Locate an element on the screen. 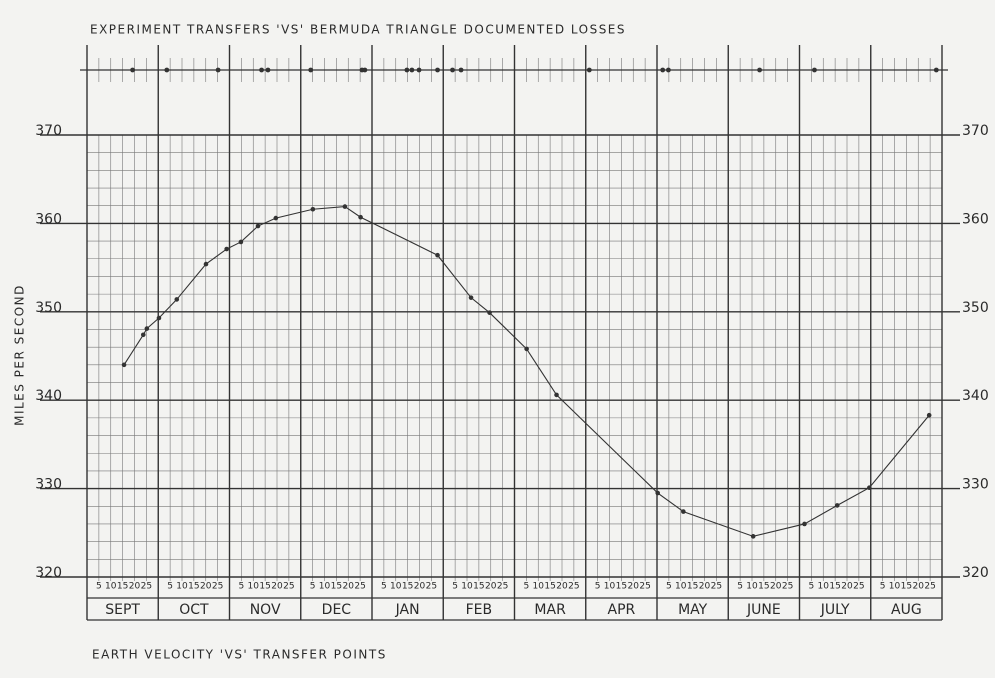 The image size is (995, 678). y-tick-label: 350 is located at coordinates (48, 308).